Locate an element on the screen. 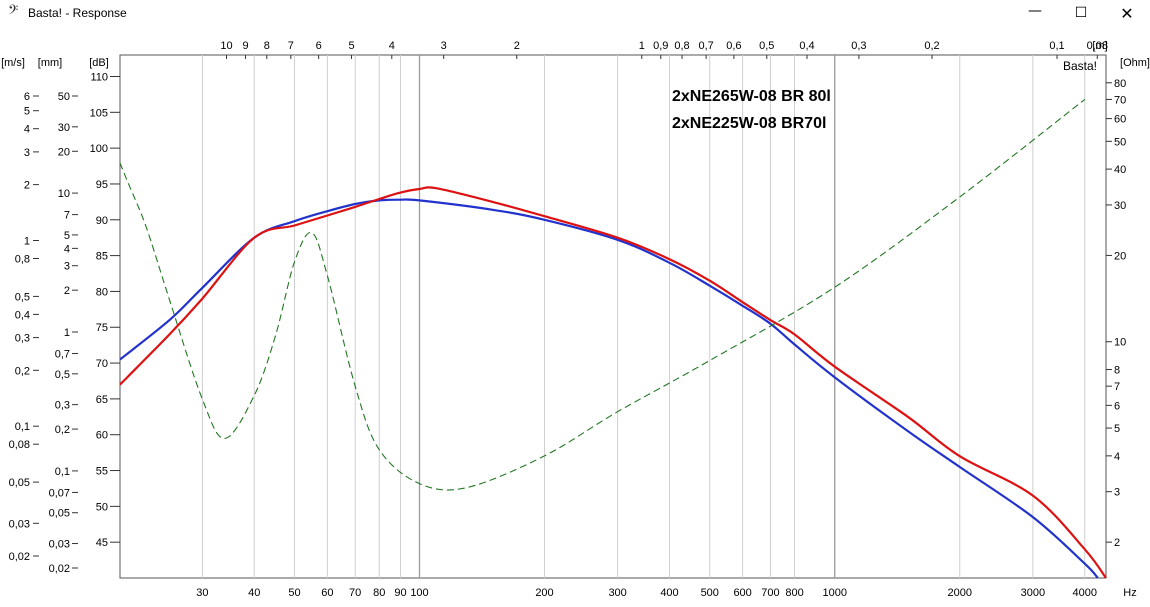  ohm-tick-label: 4 is located at coordinates (1117, 457).